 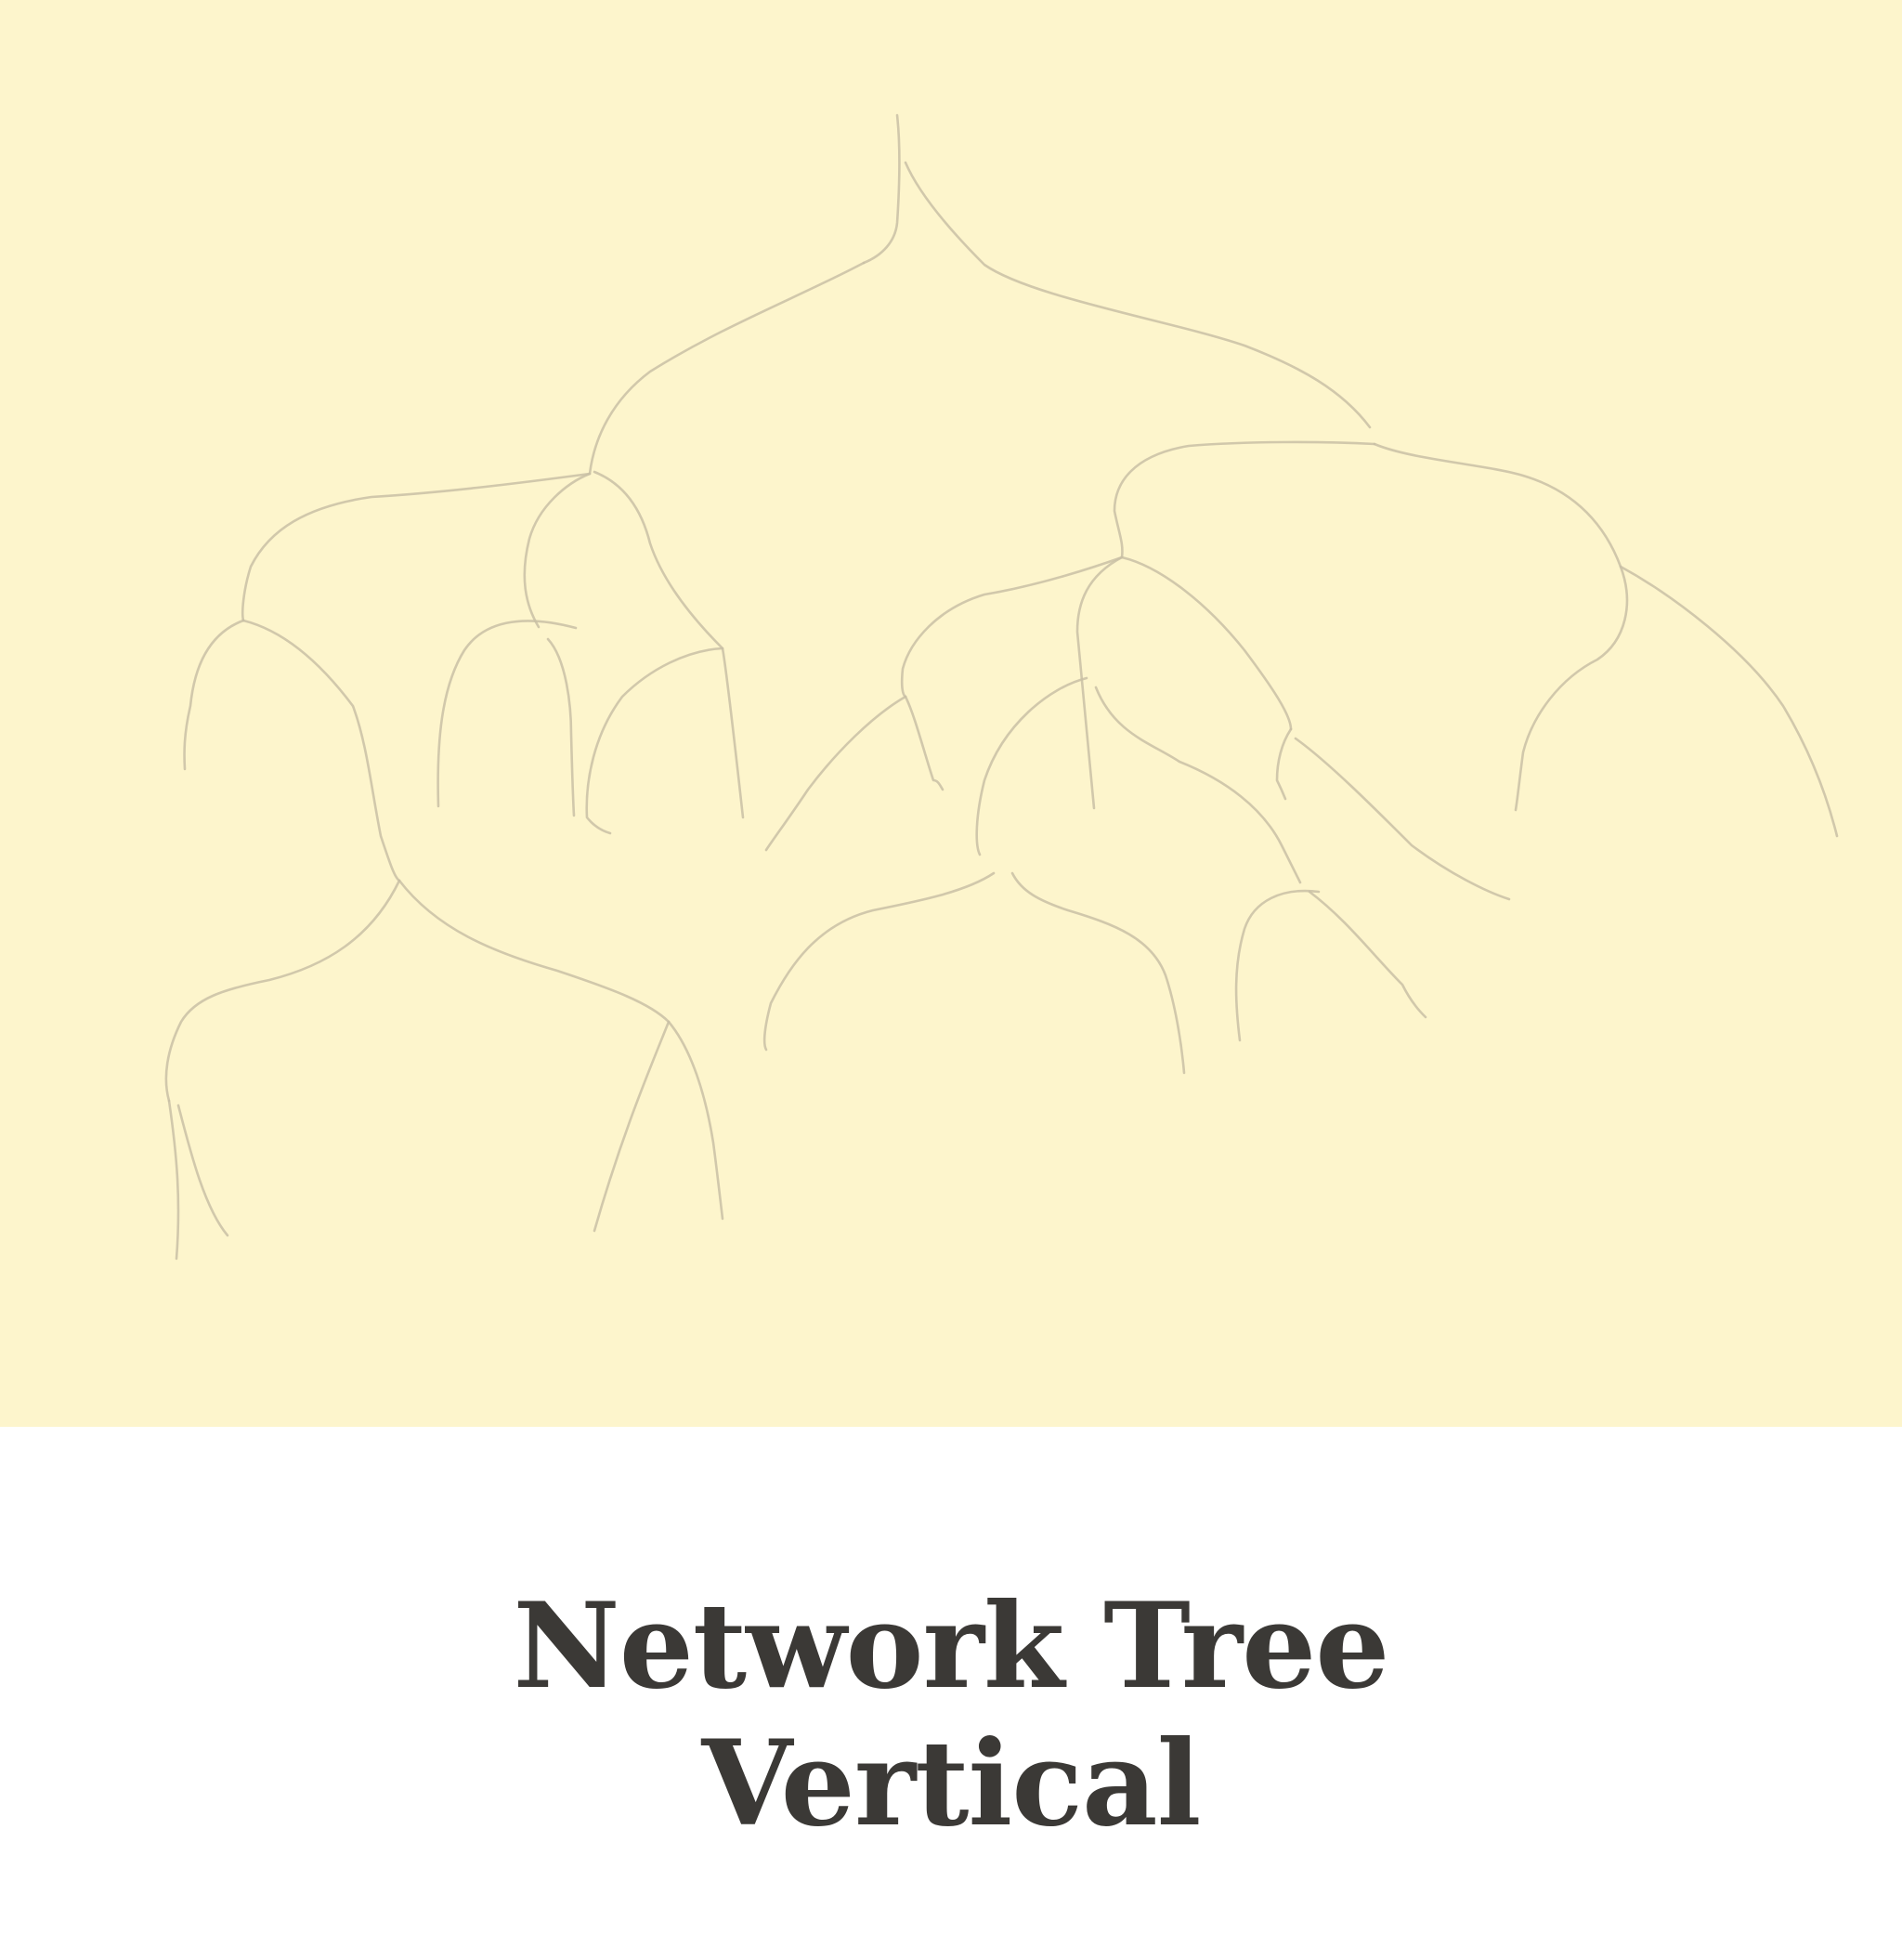 What do you see at coordinates (835, 773) in the screenshot?
I see `branch-center-left` at bounding box center [835, 773].